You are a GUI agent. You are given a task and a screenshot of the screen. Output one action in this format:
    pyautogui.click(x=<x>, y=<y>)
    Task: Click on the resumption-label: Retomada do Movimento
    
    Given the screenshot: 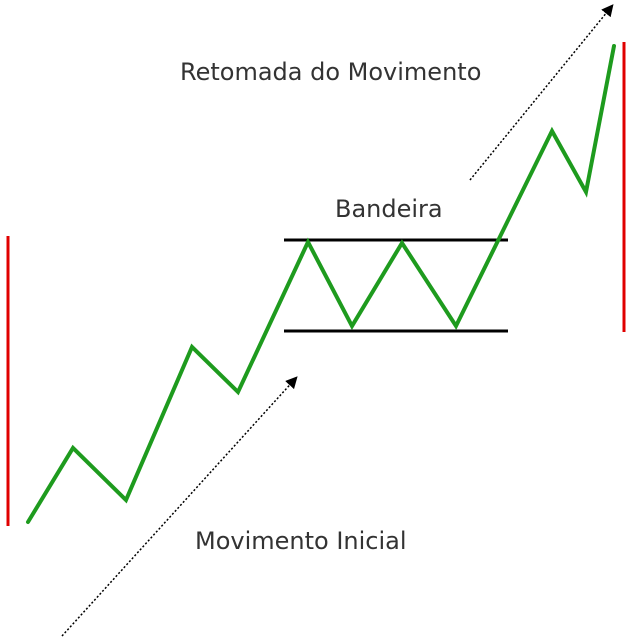 What is the action you would take?
    pyautogui.click(x=330, y=72)
    